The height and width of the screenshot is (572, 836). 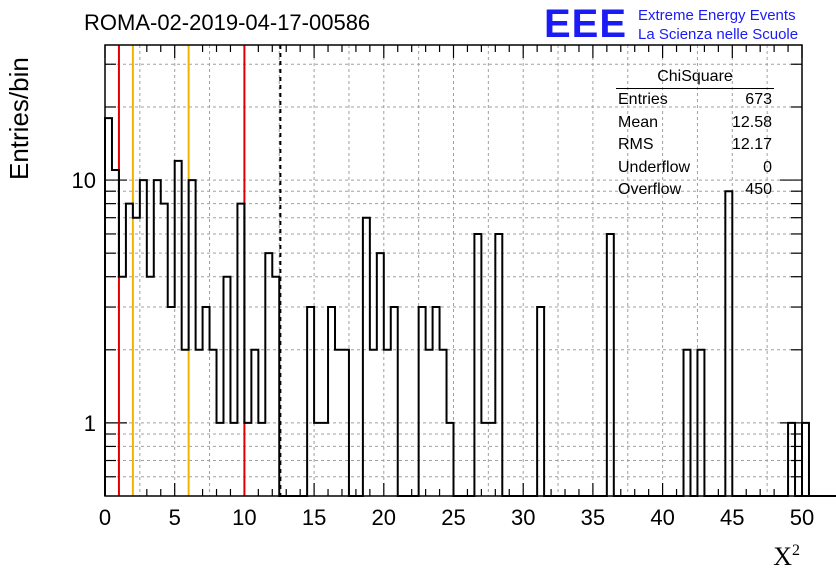 I want to click on x-tick-label: 5, so click(x=175, y=517).